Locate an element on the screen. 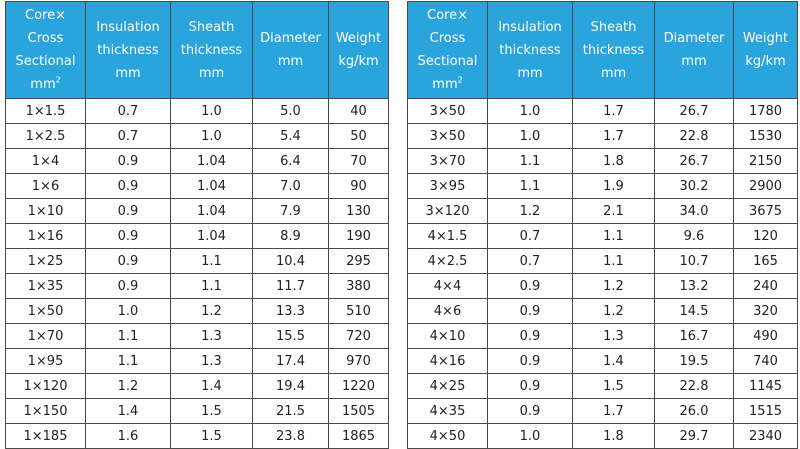  column-header: Core× Cross Sectional mm2 is located at coordinates (45, 50).